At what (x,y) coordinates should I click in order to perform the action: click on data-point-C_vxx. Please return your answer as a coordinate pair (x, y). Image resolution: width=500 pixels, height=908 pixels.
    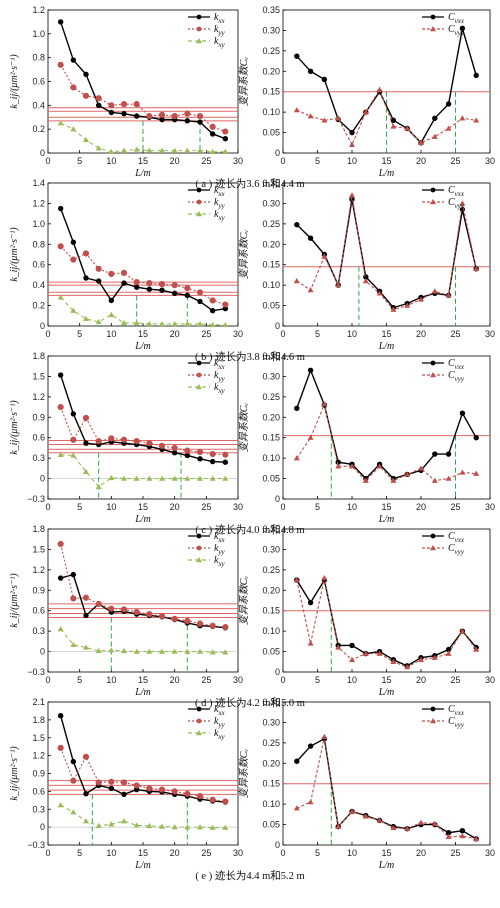
    Looking at the image, I should click on (310, 370).